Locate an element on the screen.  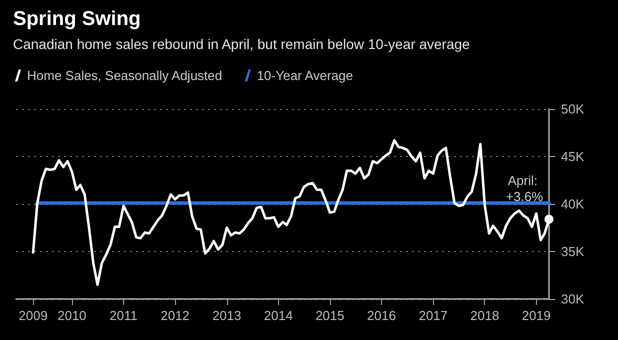
y-tick-label: 30K is located at coordinates (572, 299).